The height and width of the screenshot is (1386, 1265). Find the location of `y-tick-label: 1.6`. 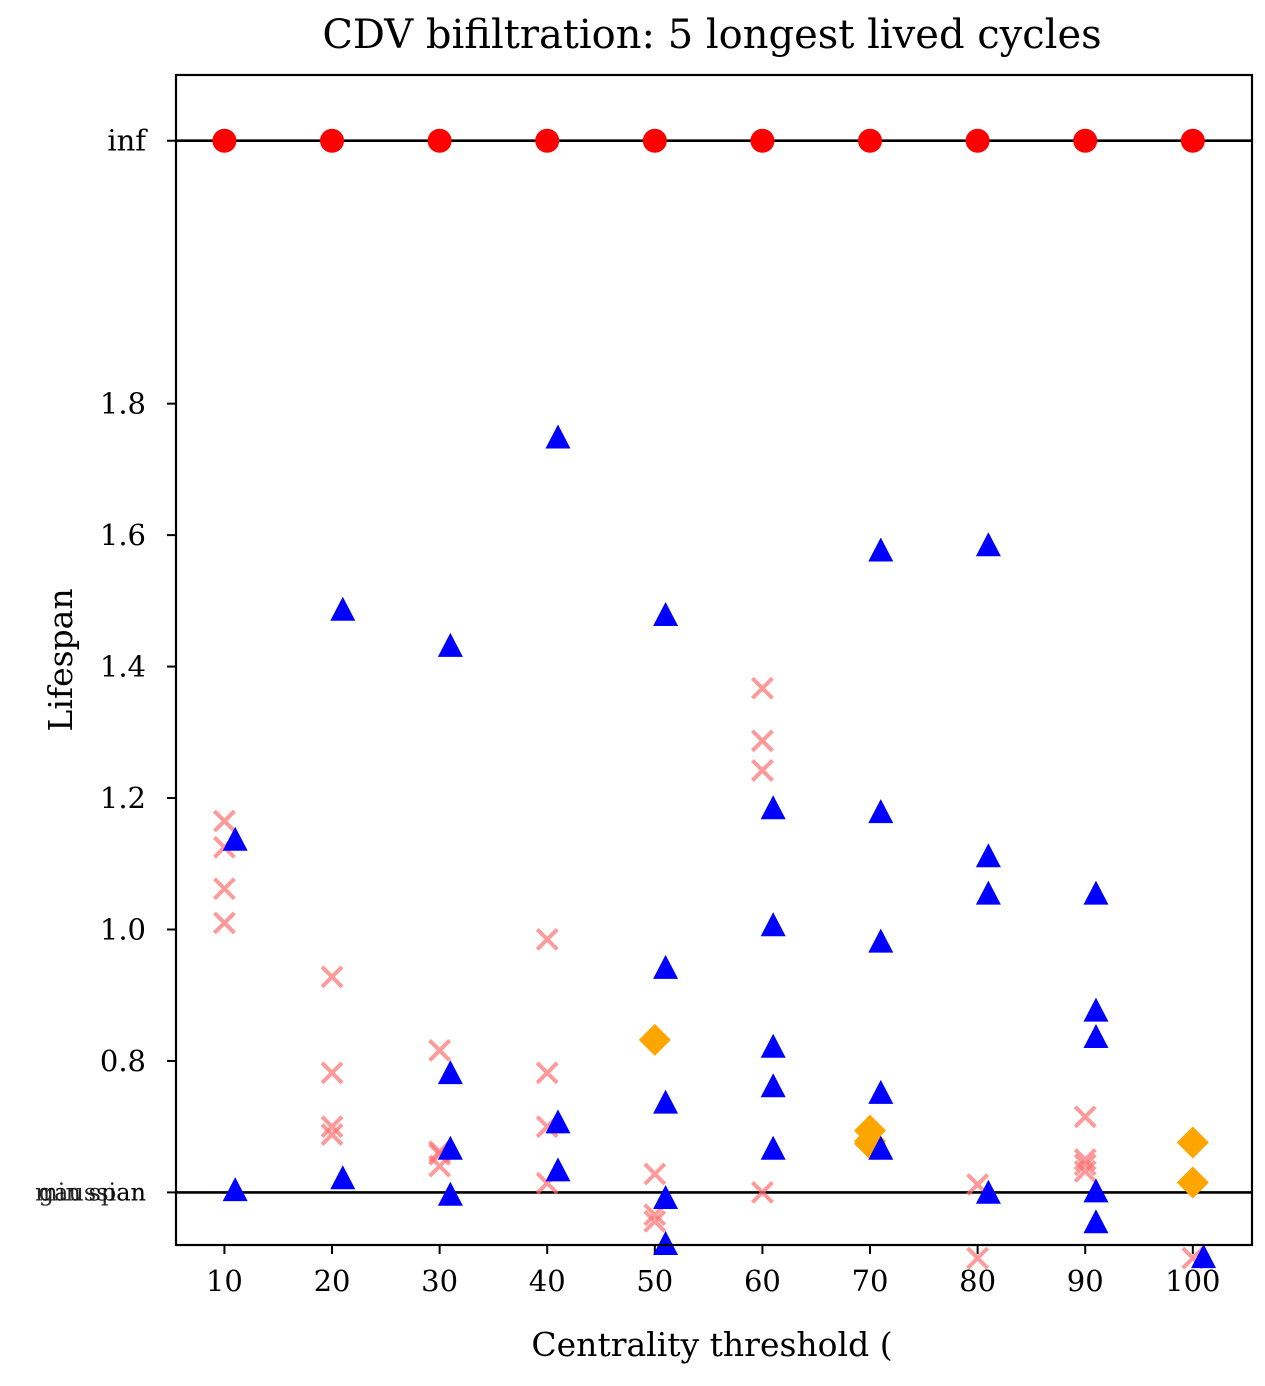

y-tick-label: 1.6 is located at coordinates (123, 535).